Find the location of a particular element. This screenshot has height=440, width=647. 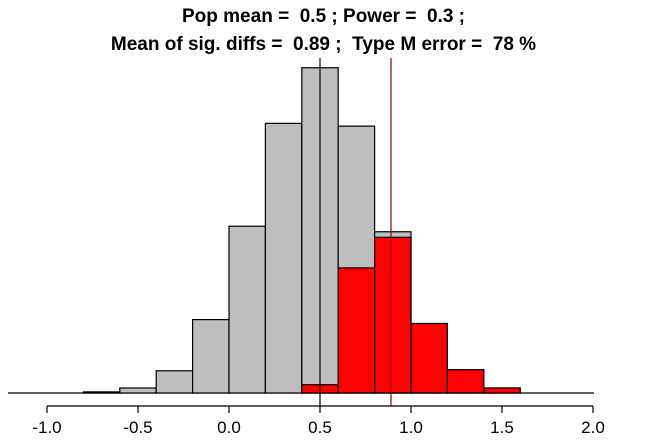

x-tick-label: -1.0 is located at coordinates (46, 427).